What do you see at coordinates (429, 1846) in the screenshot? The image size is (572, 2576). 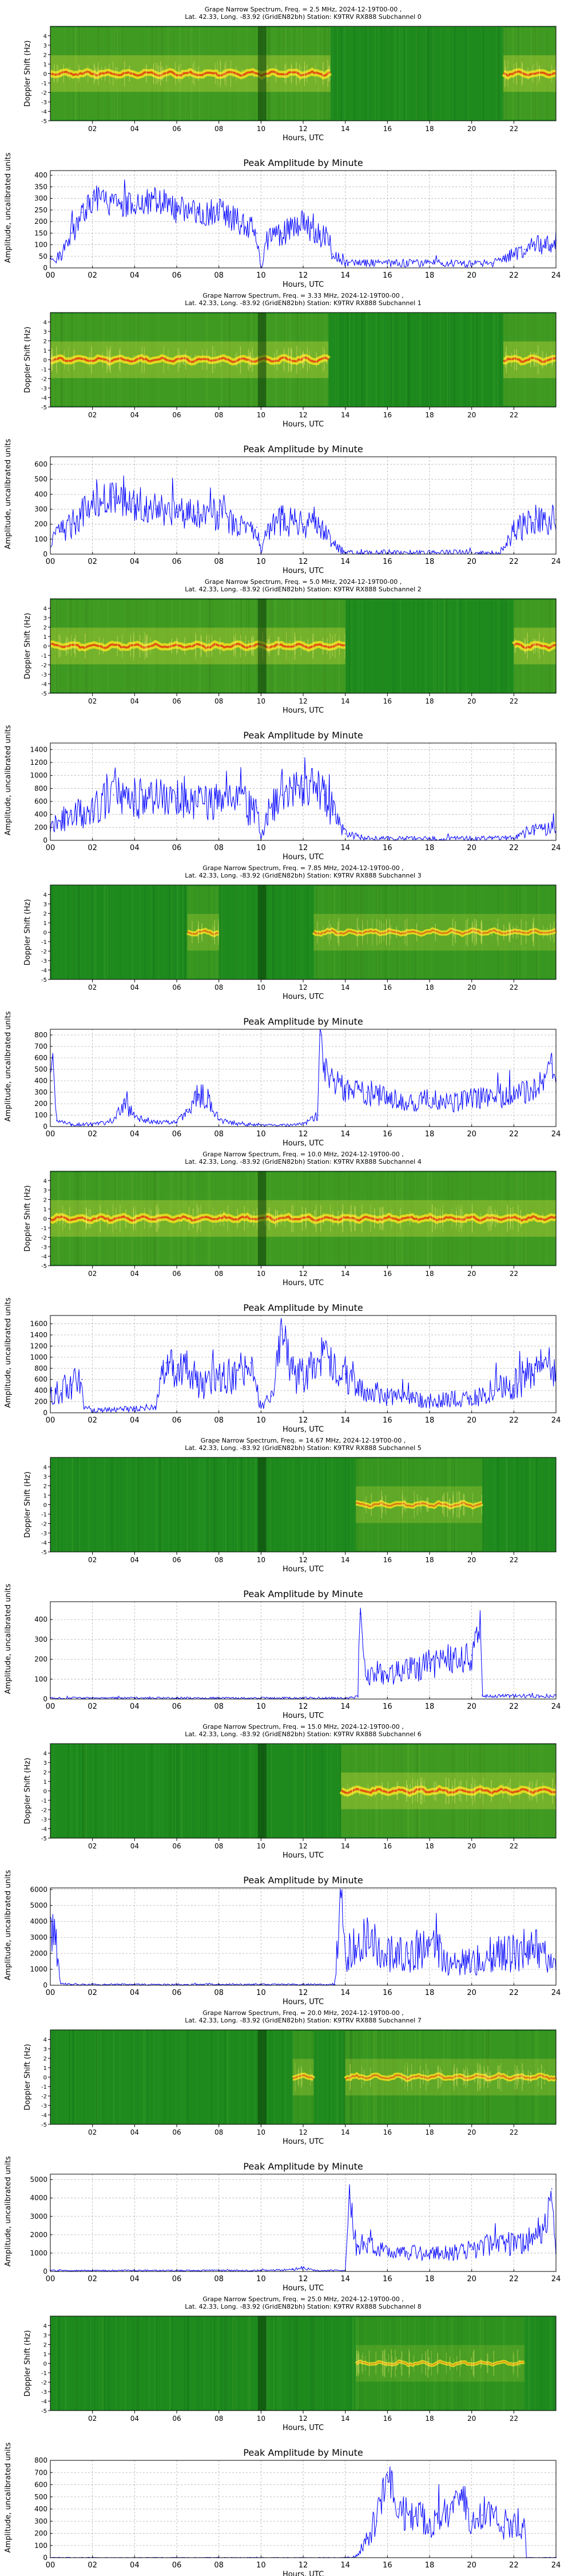 I see `x-tick-label: 18` at bounding box center [429, 1846].